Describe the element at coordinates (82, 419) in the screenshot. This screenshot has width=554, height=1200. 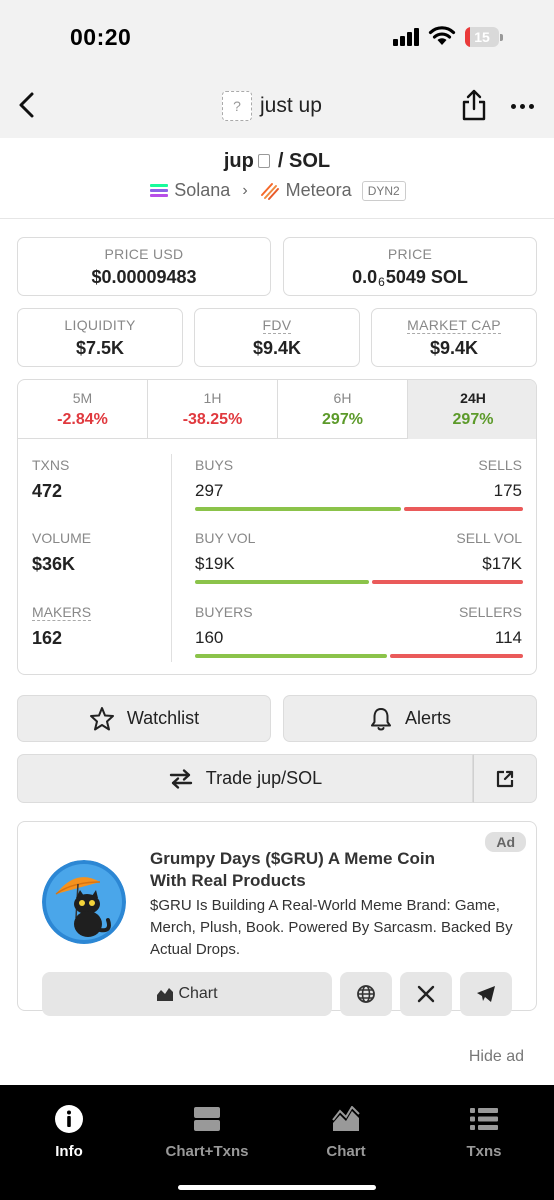
I see `tab-5m-change: -2.84%` at that location.